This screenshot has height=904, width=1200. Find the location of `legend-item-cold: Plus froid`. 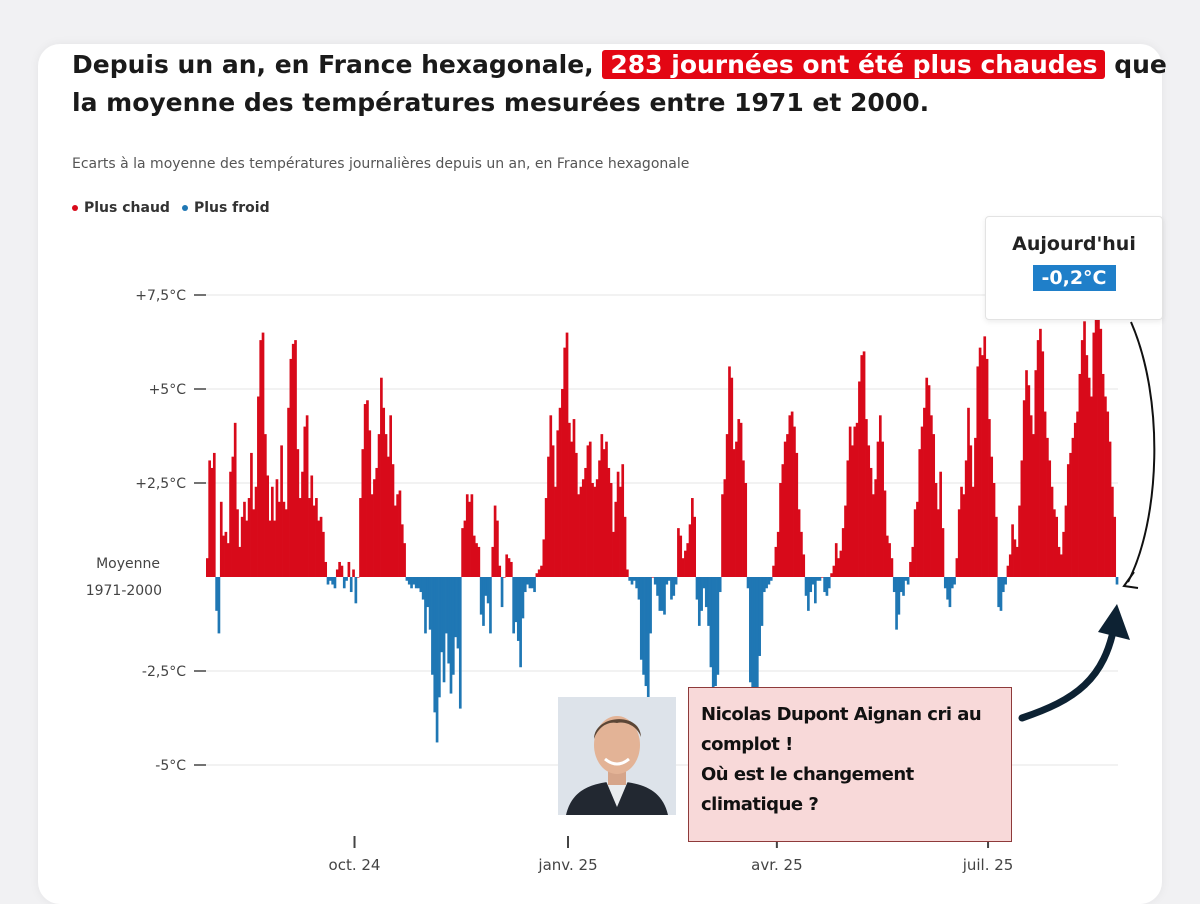

legend-item-cold: Plus froid is located at coordinates (225, 208).